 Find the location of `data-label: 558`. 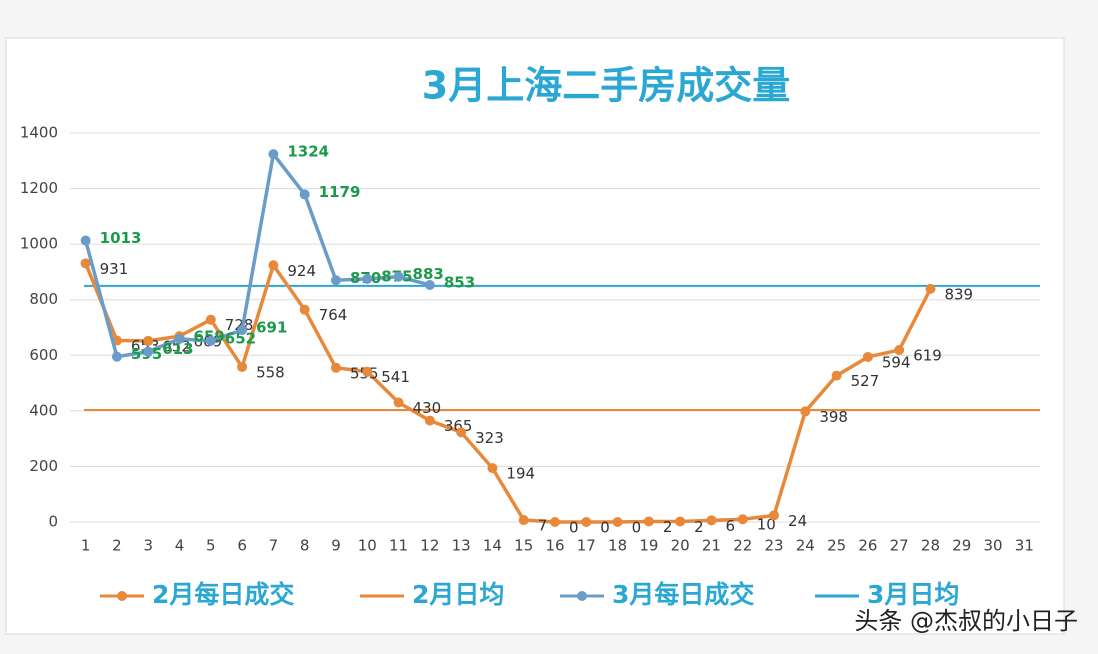

data-label: 558 is located at coordinates (270, 372).